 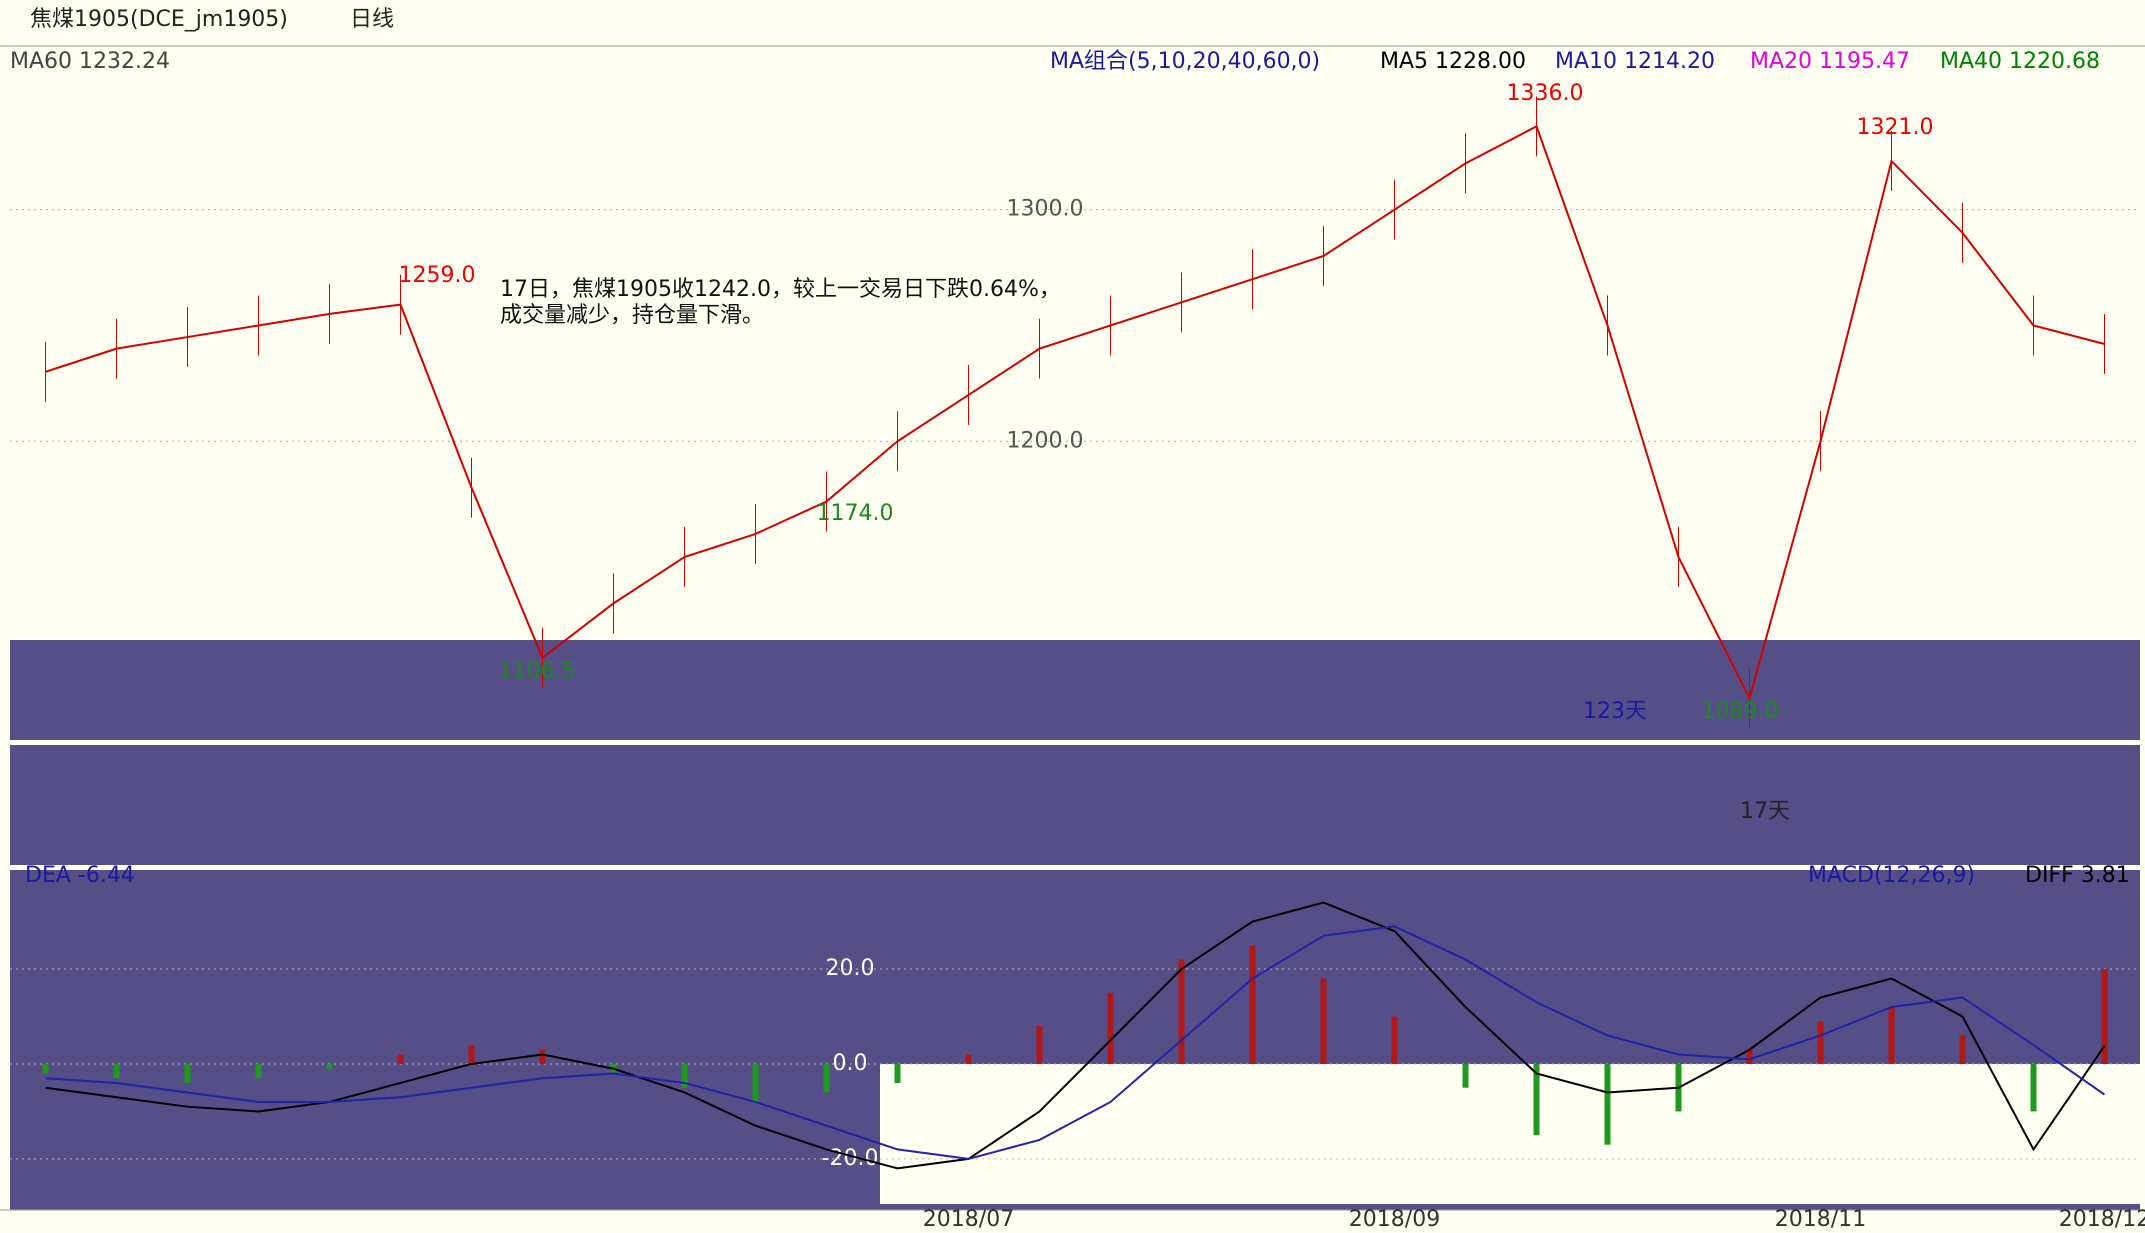 What do you see at coordinates (1895, 127) in the screenshot?
I see `price-label: 1321.0` at bounding box center [1895, 127].